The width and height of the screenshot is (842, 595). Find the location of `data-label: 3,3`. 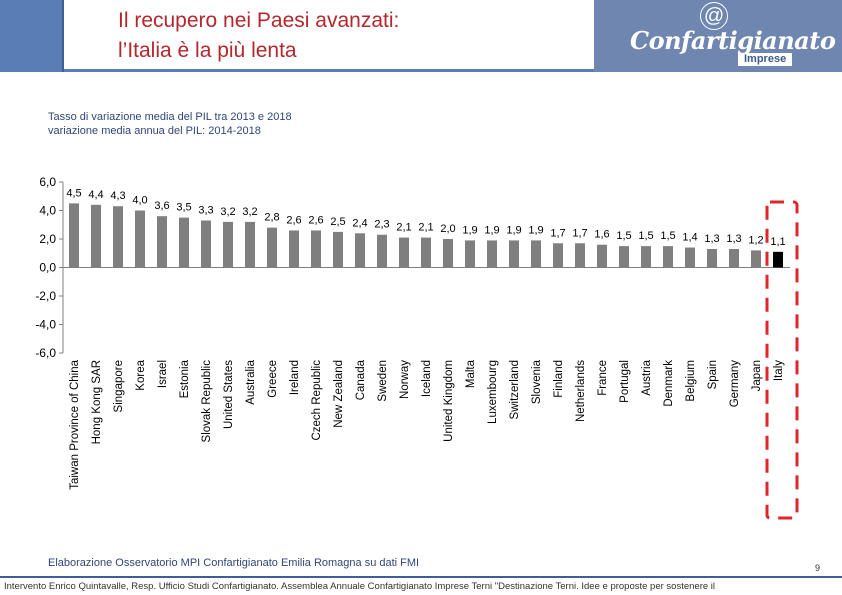

data-label: 3,3 is located at coordinates (205, 210).